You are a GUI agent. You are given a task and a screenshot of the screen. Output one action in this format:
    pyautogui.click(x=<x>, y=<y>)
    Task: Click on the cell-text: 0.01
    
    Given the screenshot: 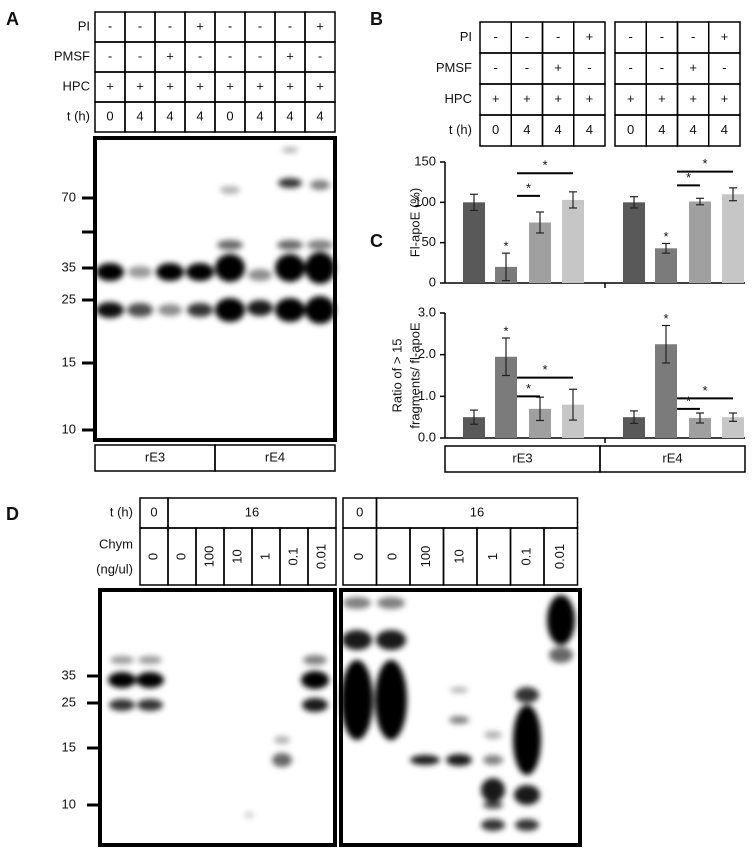 What is the action you would take?
    pyautogui.click(x=320, y=556)
    